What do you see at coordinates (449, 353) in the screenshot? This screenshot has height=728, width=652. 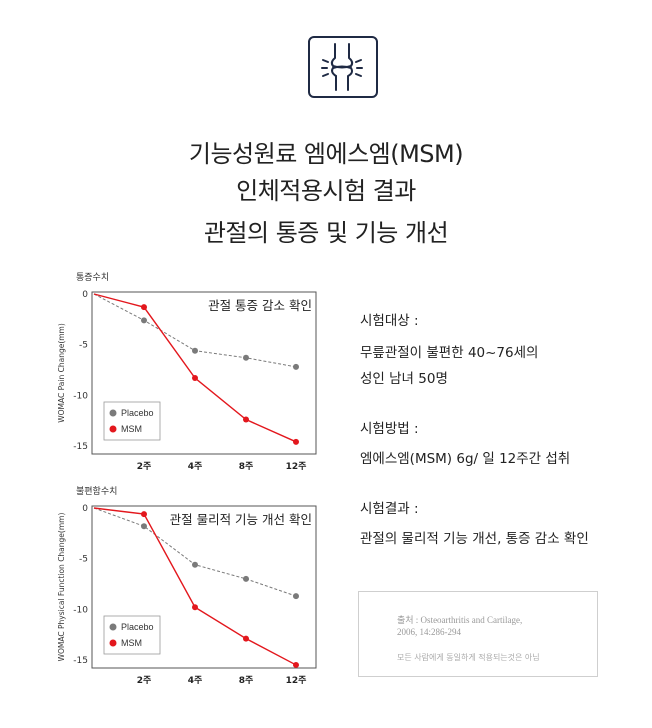 I see `subject-text-1: 무릎관절이 불편한 40~76세의` at bounding box center [449, 353].